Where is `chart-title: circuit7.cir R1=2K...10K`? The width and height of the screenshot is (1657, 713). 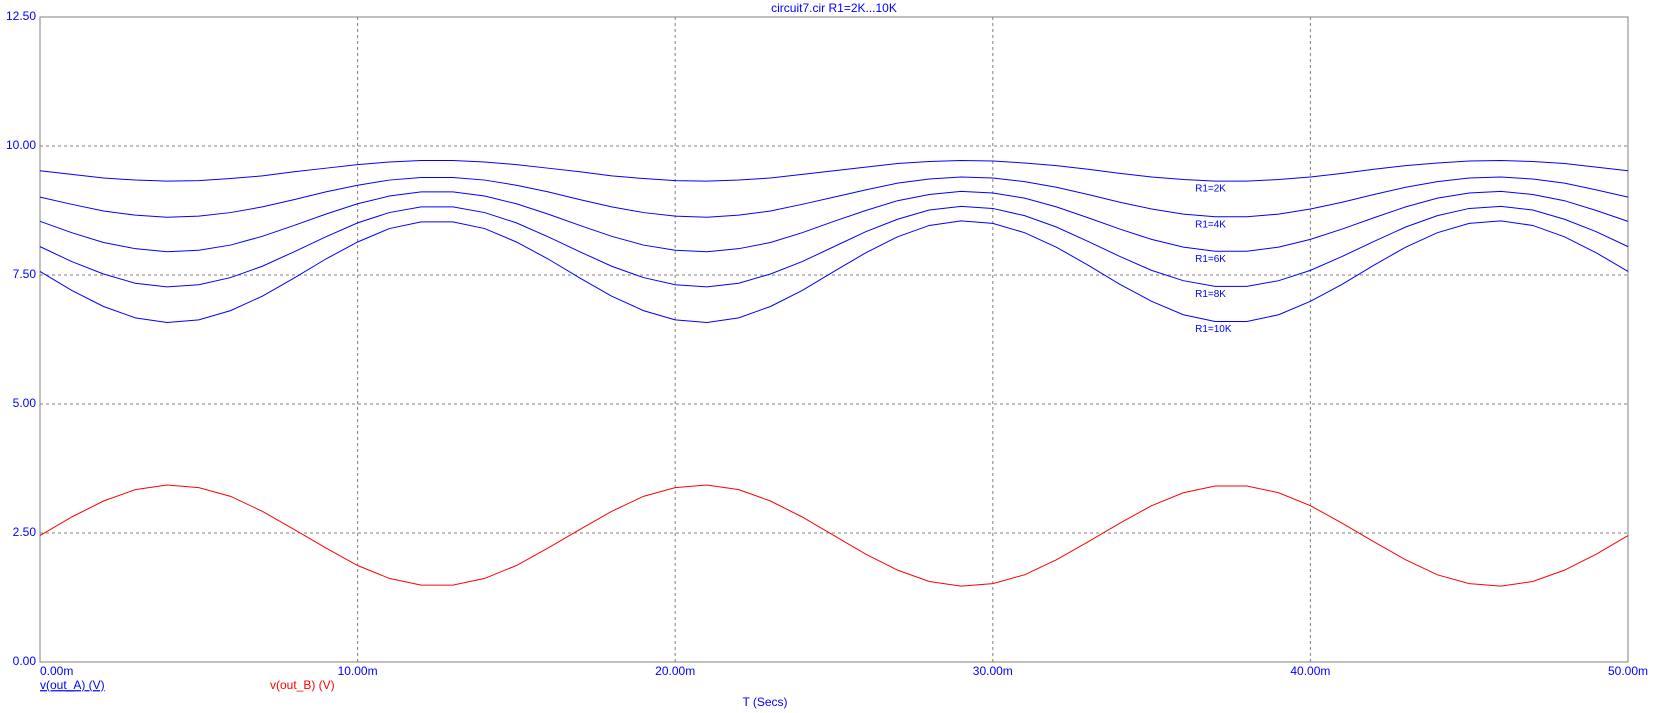
chart-title: circuit7.cir R1=2K...10K is located at coordinates (834, 8).